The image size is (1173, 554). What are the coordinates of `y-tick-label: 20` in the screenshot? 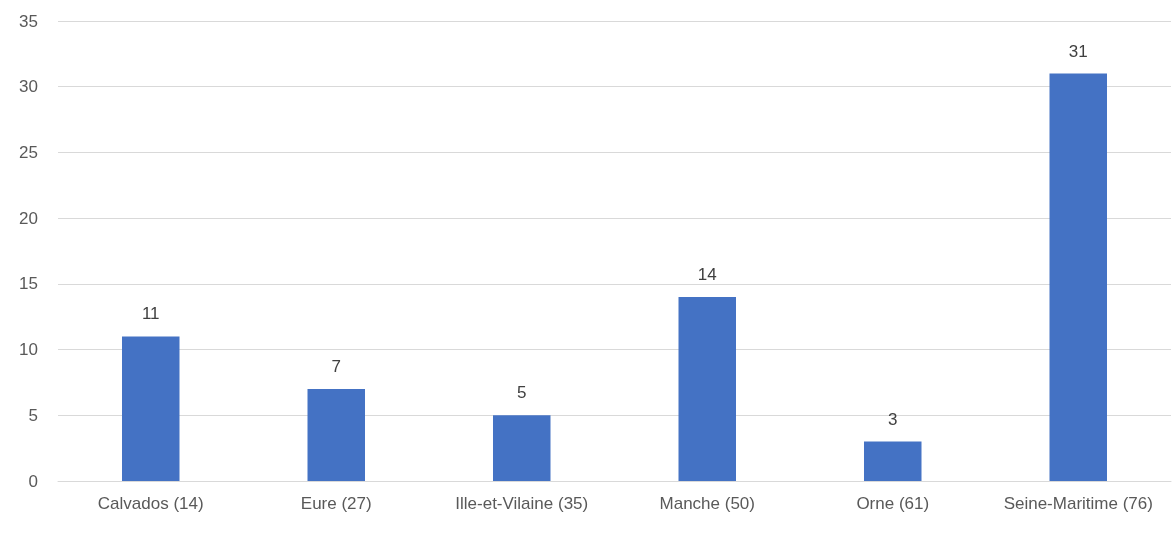 It's located at (28, 218).